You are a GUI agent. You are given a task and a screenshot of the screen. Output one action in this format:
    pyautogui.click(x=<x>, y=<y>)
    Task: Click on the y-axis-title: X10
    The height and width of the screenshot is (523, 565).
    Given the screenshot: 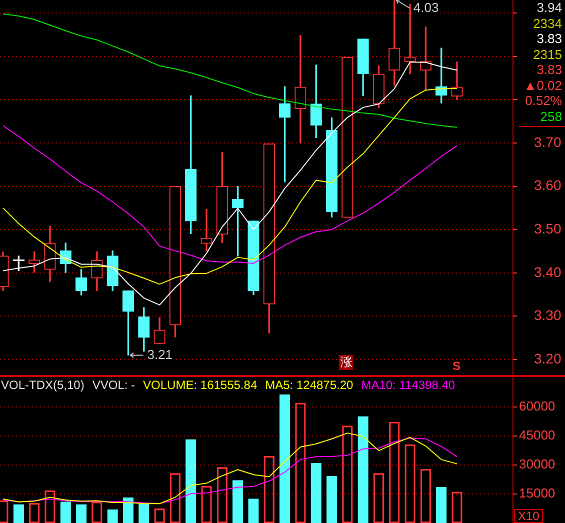 What is the action you would take?
    pyautogui.click(x=529, y=516)
    